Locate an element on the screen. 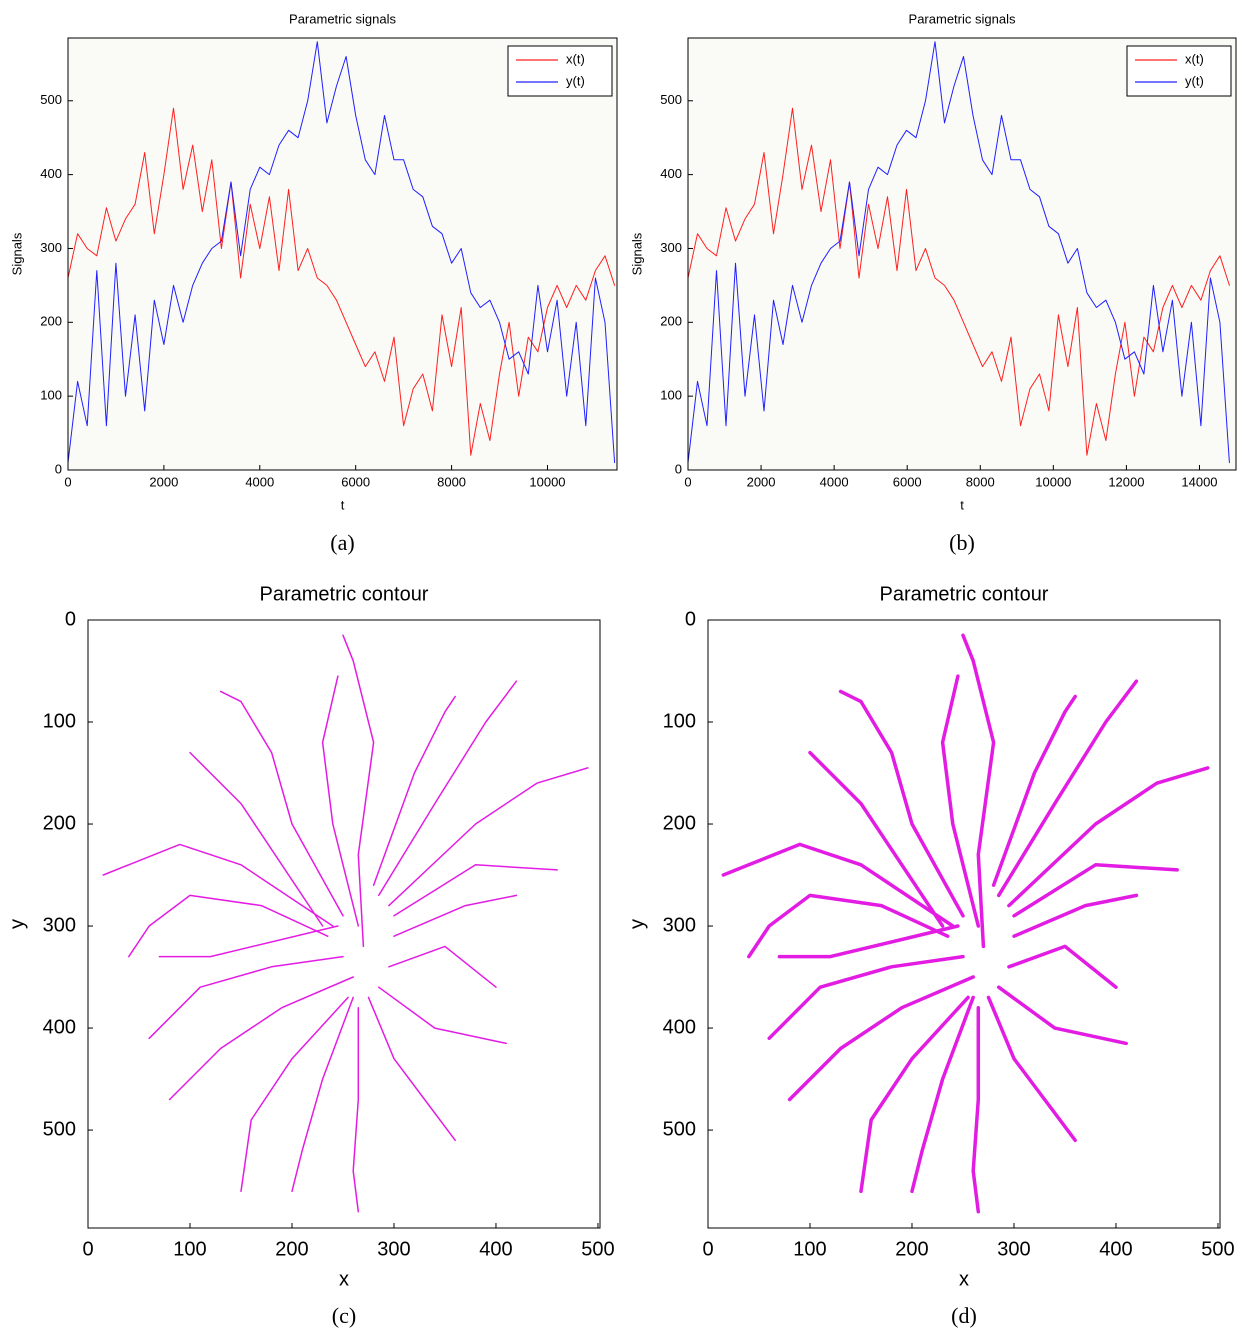  caption: (c) is located at coordinates (344, 1315).